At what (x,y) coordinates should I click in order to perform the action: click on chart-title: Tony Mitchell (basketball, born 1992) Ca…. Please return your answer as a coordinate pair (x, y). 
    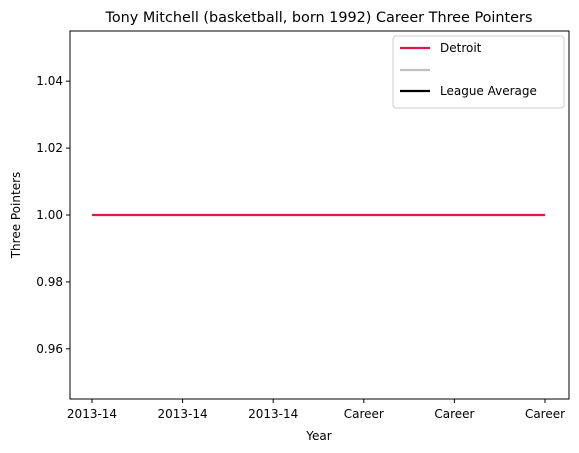
    Looking at the image, I should click on (319, 18).